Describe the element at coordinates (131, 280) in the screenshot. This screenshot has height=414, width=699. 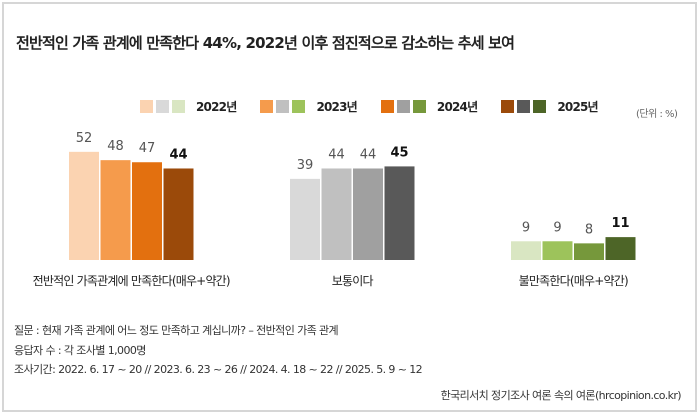
I see `category-label: 전반적인 가족관계에 만족한다(매우+약간)` at that location.